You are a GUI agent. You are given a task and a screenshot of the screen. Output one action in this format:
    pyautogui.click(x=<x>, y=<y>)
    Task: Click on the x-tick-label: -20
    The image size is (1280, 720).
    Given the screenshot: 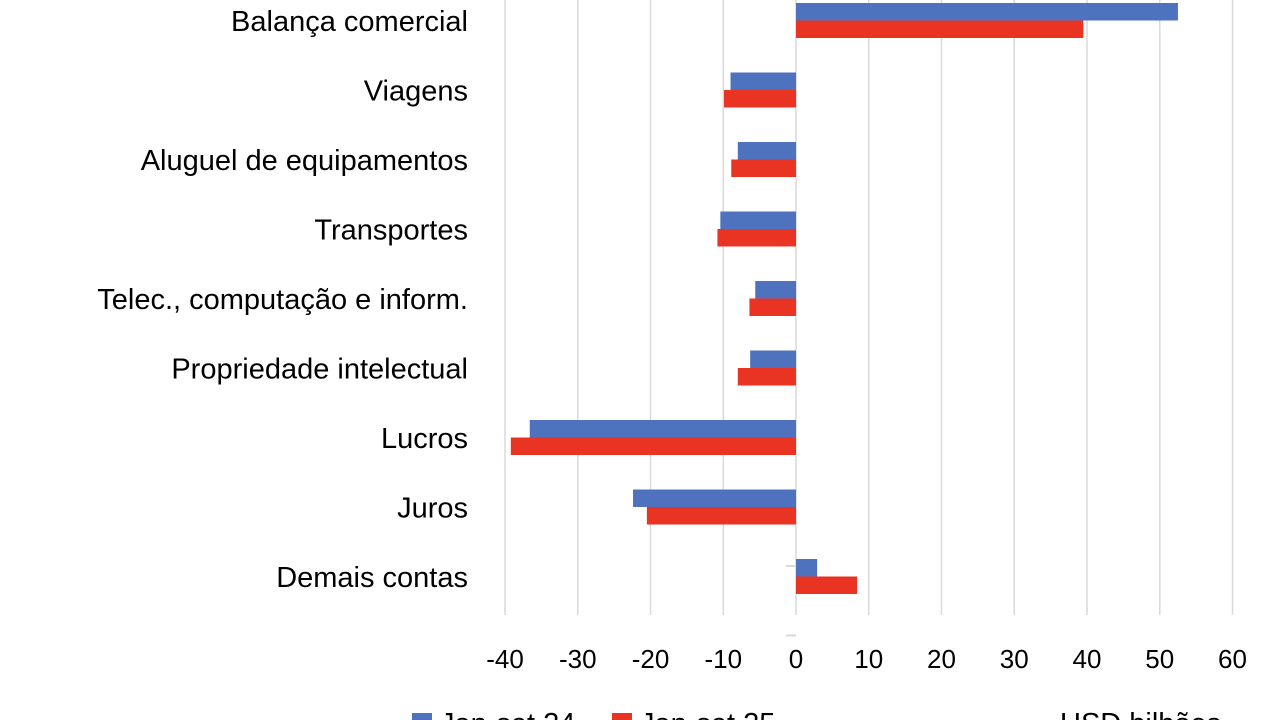 What is the action you would take?
    pyautogui.click(x=651, y=659)
    